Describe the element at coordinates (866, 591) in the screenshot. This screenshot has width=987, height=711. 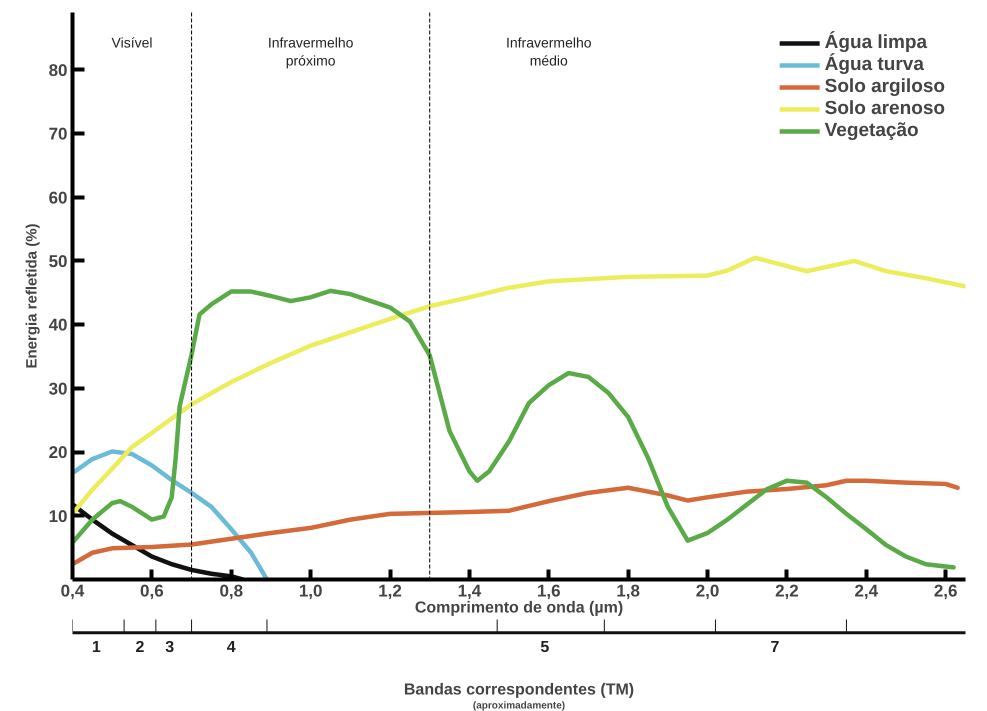
I see `x-tick-label: 2,4` at that location.